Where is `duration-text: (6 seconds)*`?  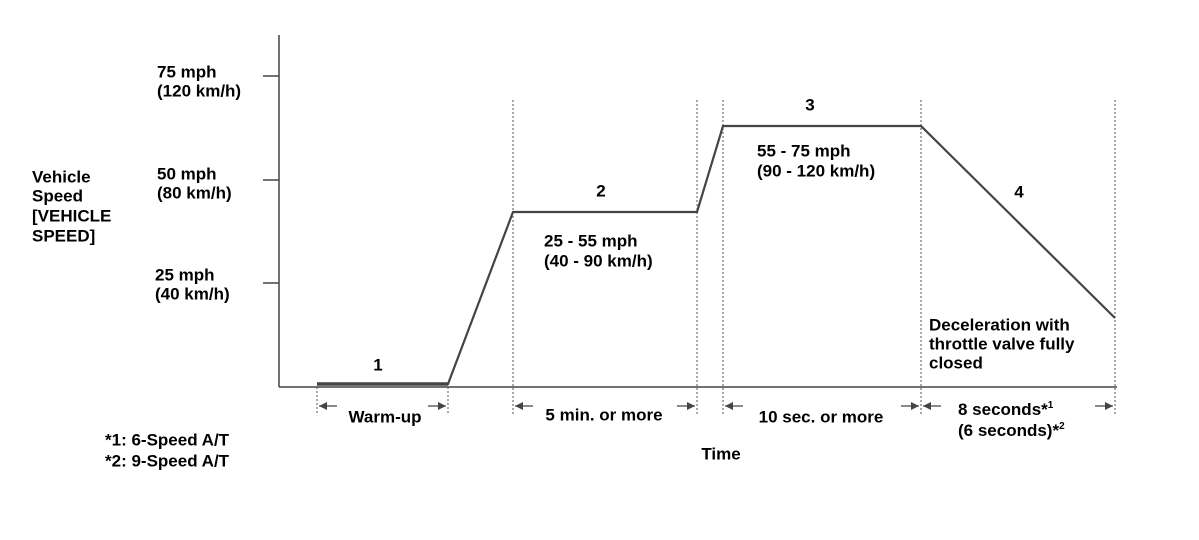 duration-text: (6 seconds)* is located at coordinates (1008, 430).